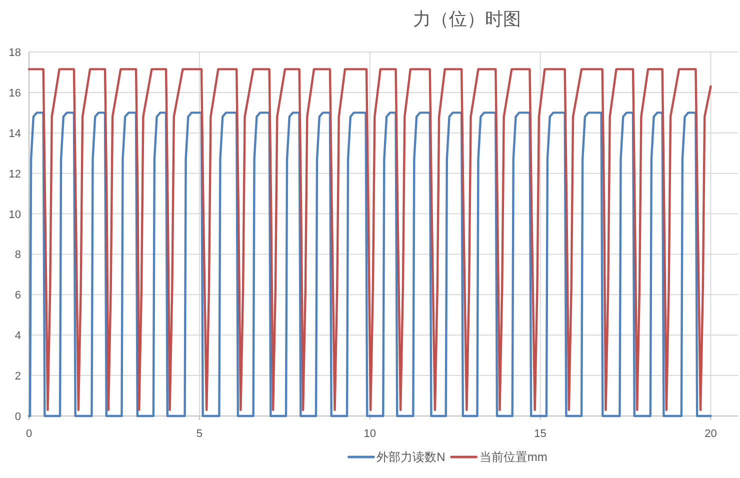 The image size is (740, 478). I want to click on x-tick-label: 0, so click(29, 434).